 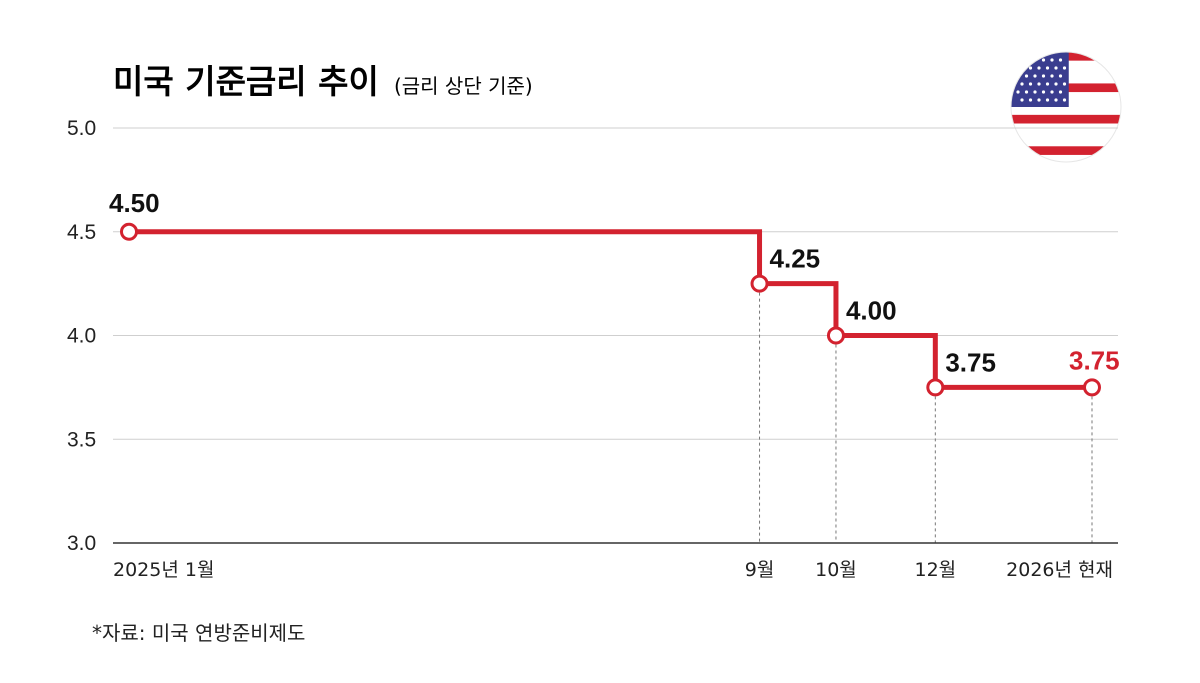 What do you see at coordinates (246, 81) in the screenshot?
I see `chart-title-main: 미국 기준금리 추이` at bounding box center [246, 81].